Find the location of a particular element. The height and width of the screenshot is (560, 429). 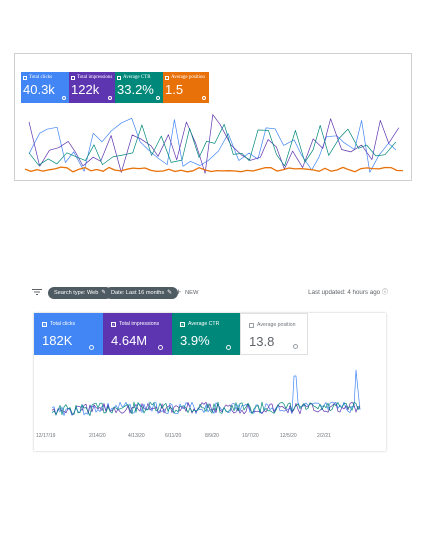

metric-card-average-ctr: ✓ Average CTR 3.9% is located at coordinates (206, 334).